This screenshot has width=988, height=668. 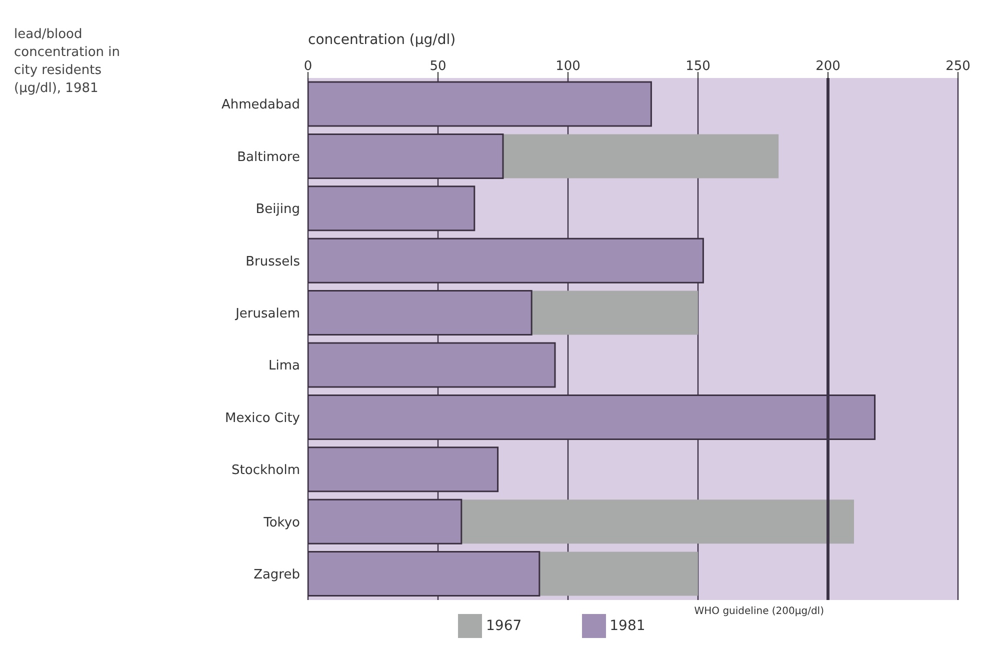 What do you see at coordinates (958, 66) in the screenshot?
I see `x-tick-label: 250` at bounding box center [958, 66].